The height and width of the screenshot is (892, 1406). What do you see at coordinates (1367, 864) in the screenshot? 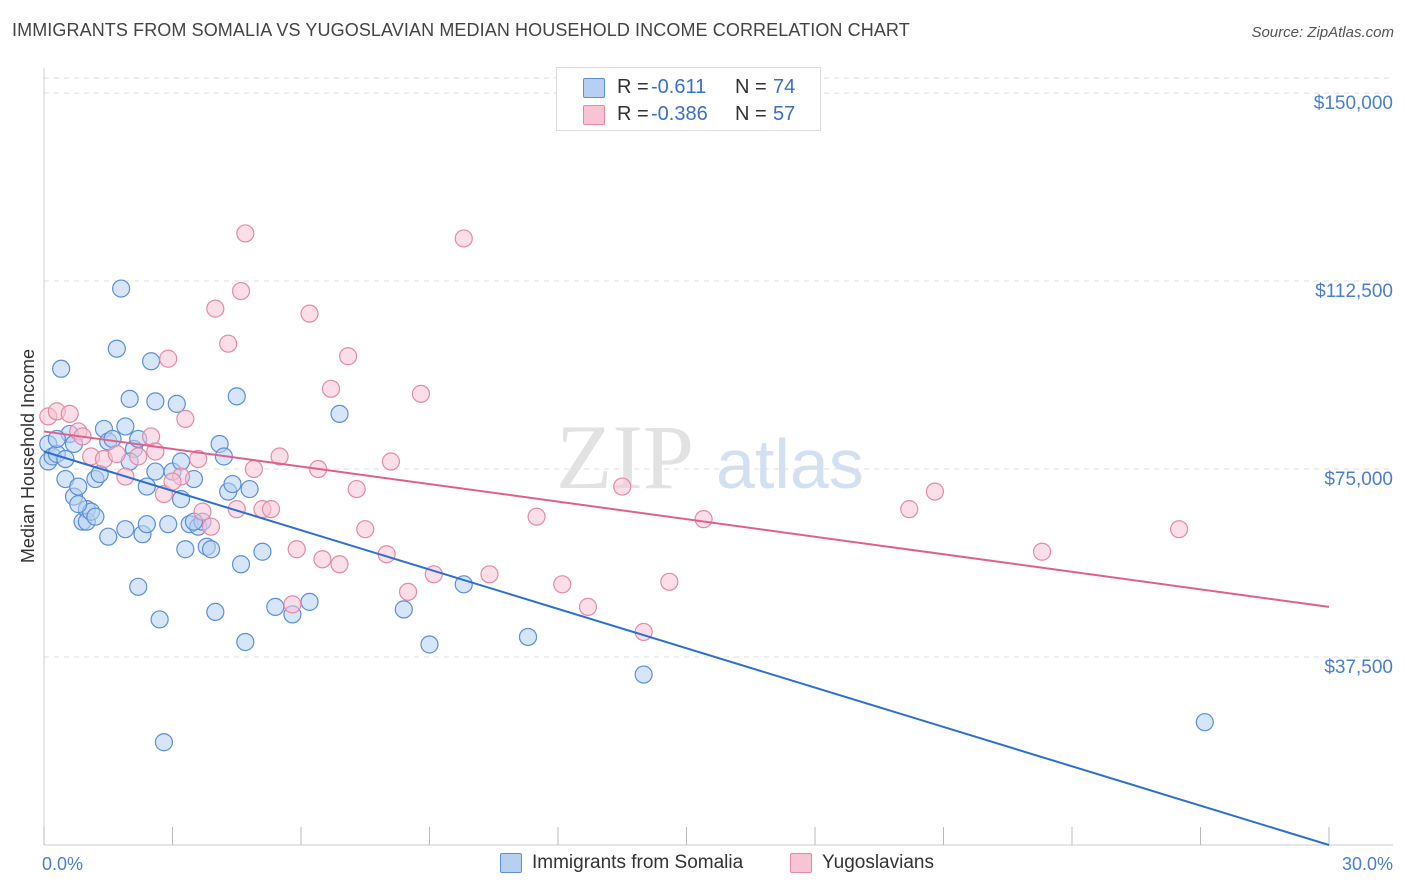
I see `x-tick-label-max: 30.0%` at bounding box center [1367, 864].